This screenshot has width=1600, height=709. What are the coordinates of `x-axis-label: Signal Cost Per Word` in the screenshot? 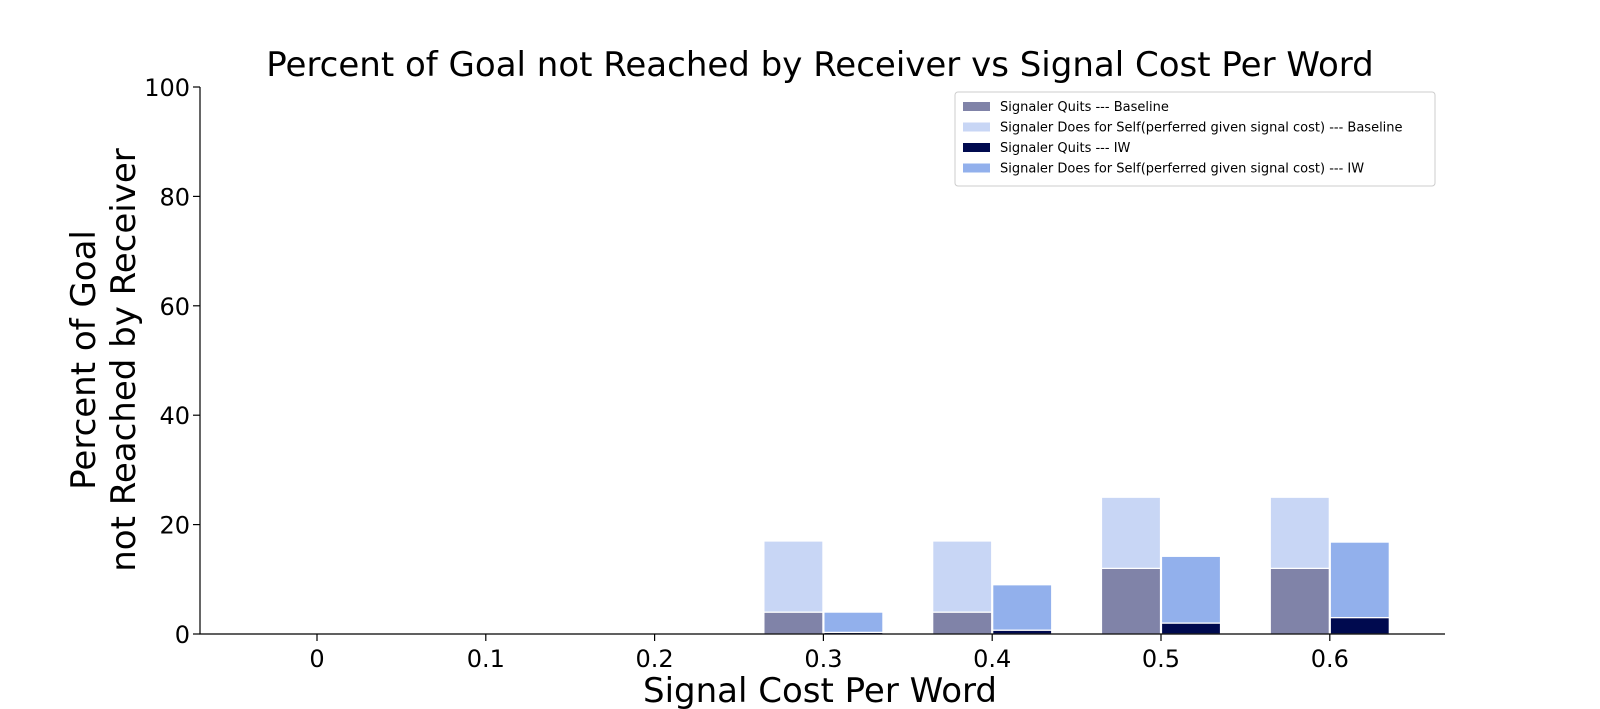 It's located at (820, 690).